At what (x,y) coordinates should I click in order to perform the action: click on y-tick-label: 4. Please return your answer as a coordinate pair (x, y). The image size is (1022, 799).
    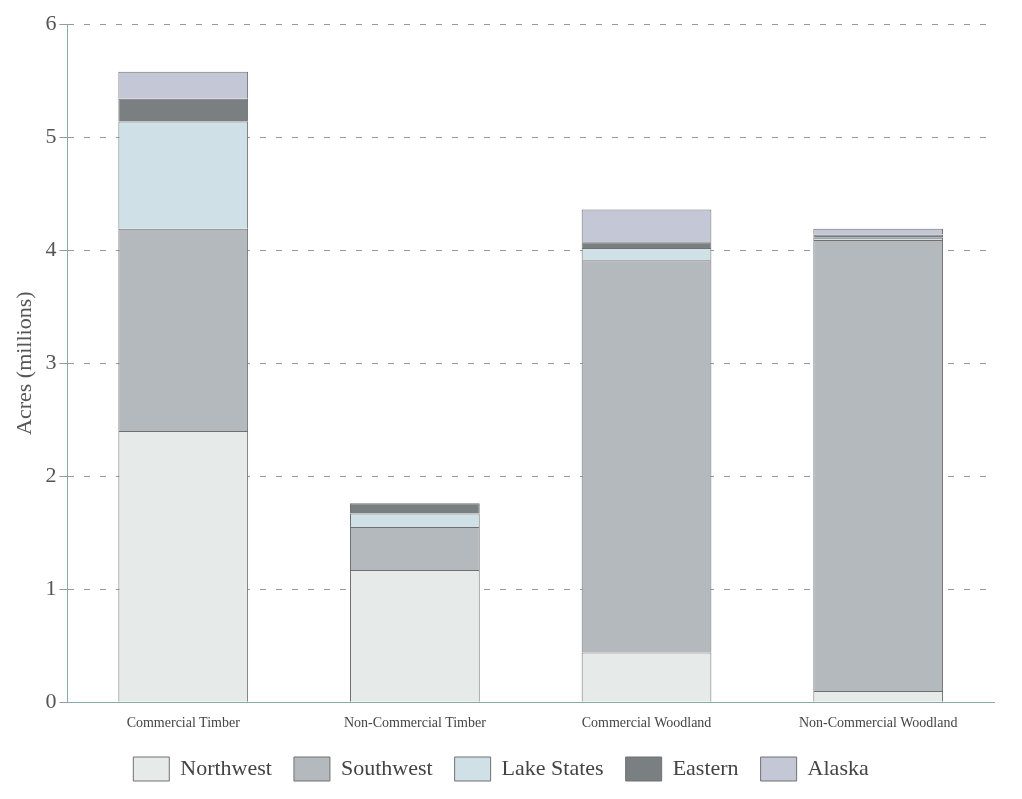
    Looking at the image, I should click on (51, 248).